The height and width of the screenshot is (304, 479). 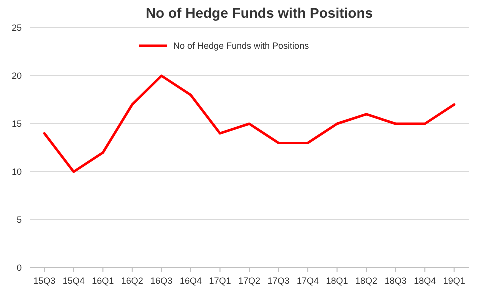 I want to click on y-tick-label: 25, so click(x=17, y=28).